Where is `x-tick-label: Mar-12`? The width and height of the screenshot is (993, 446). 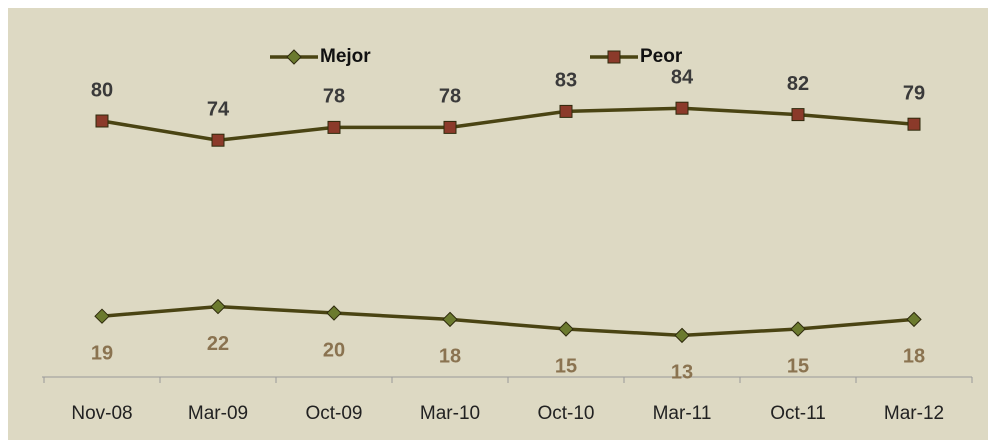
x-tick-label: Mar-12 is located at coordinates (914, 413).